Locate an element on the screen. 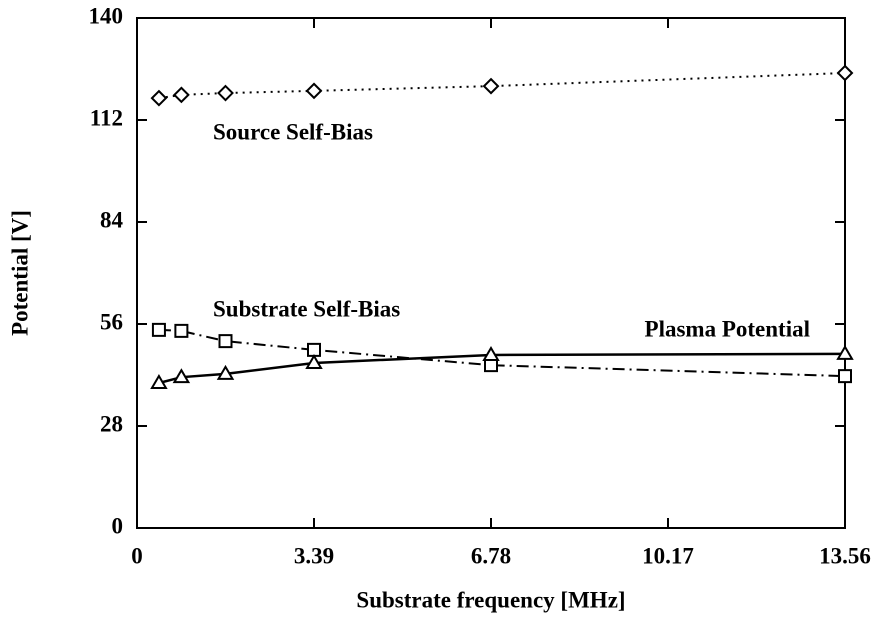 This screenshot has width=883, height=619. y-tick-label: 56 is located at coordinates (111, 321).